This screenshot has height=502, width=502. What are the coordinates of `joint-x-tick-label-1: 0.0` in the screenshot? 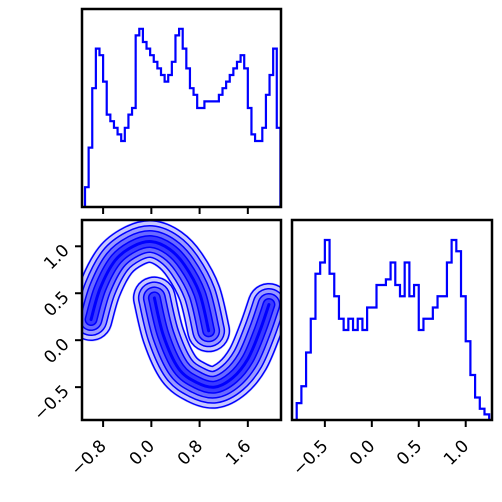 It's located at (142, 452).